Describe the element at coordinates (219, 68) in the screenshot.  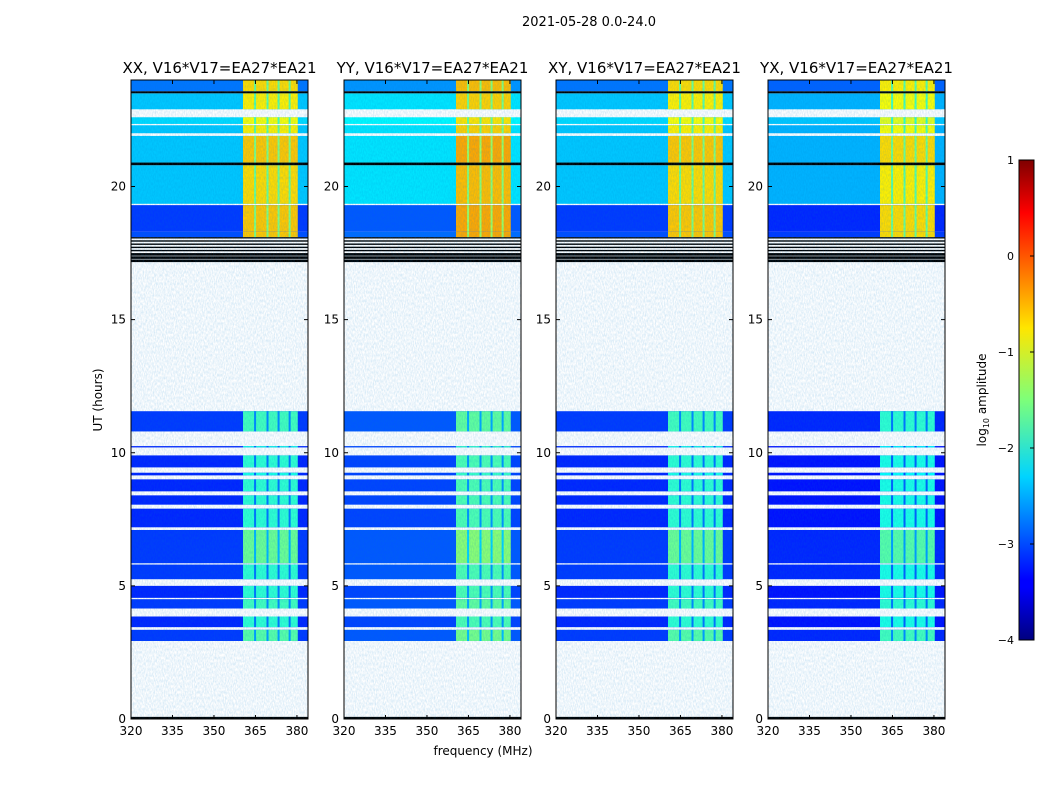
I see `panel-title: XX, V16*V17=EA27*EA21` at that location.